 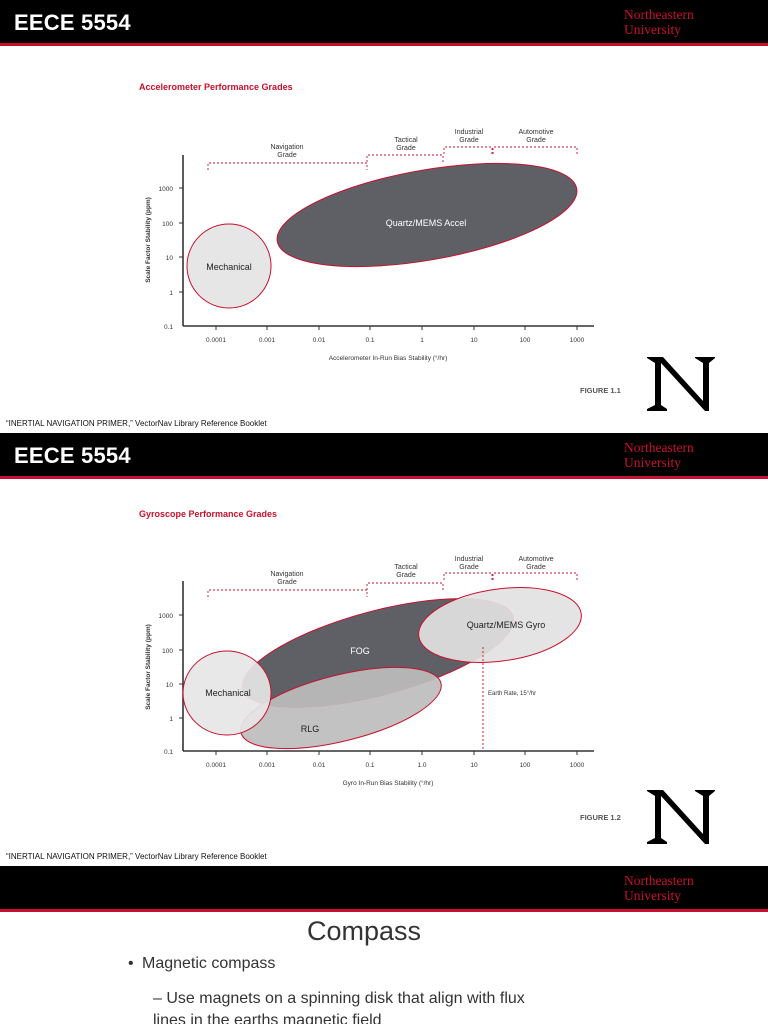 I want to click on slide-title: Compass, so click(x=364, y=931).